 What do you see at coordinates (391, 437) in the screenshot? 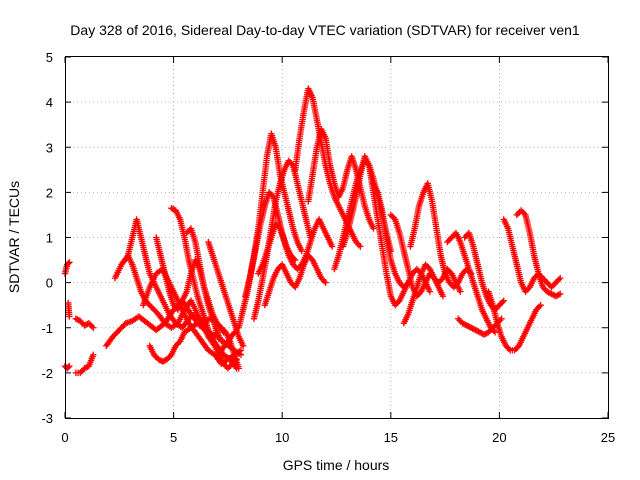
I see `x-tick-label: 15` at bounding box center [391, 437].